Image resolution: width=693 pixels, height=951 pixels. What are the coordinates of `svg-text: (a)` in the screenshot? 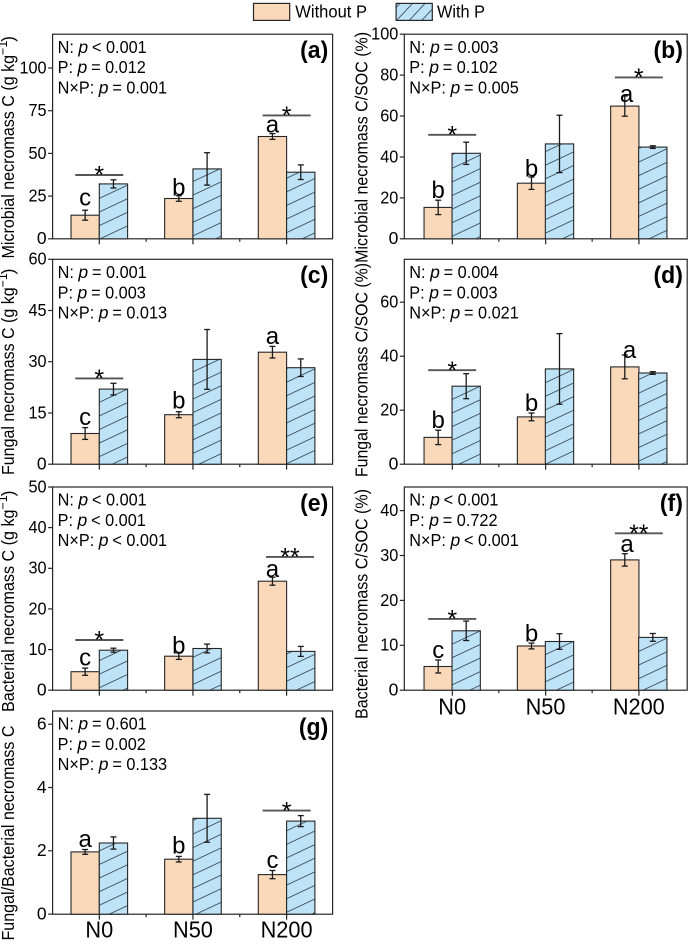 It's located at (314, 50).